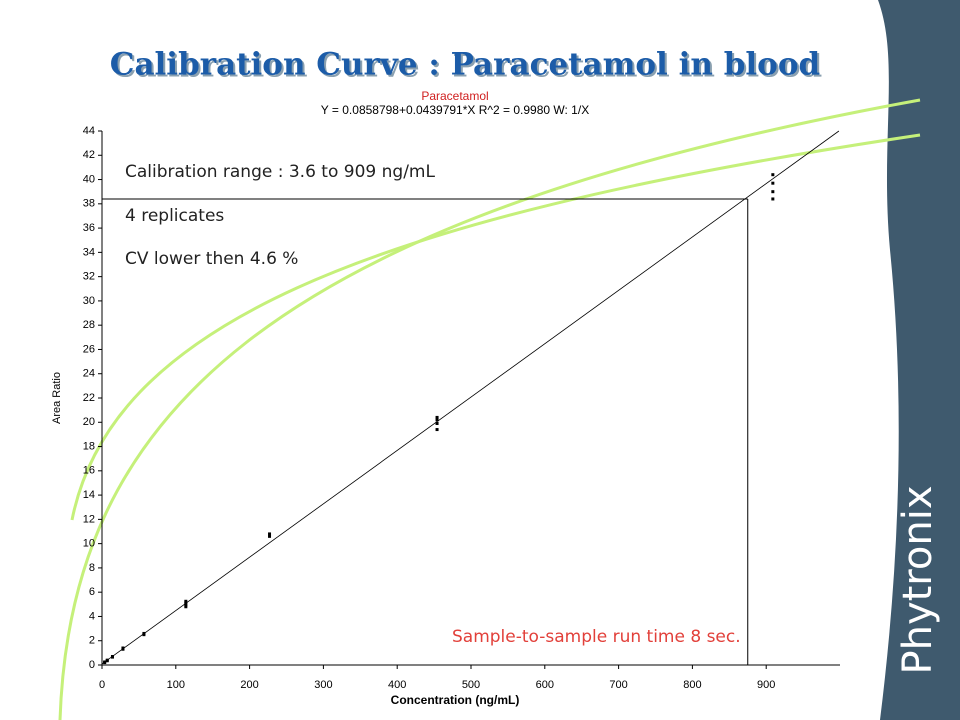  I want to click on y-tick-label: 10, so click(89, 544).